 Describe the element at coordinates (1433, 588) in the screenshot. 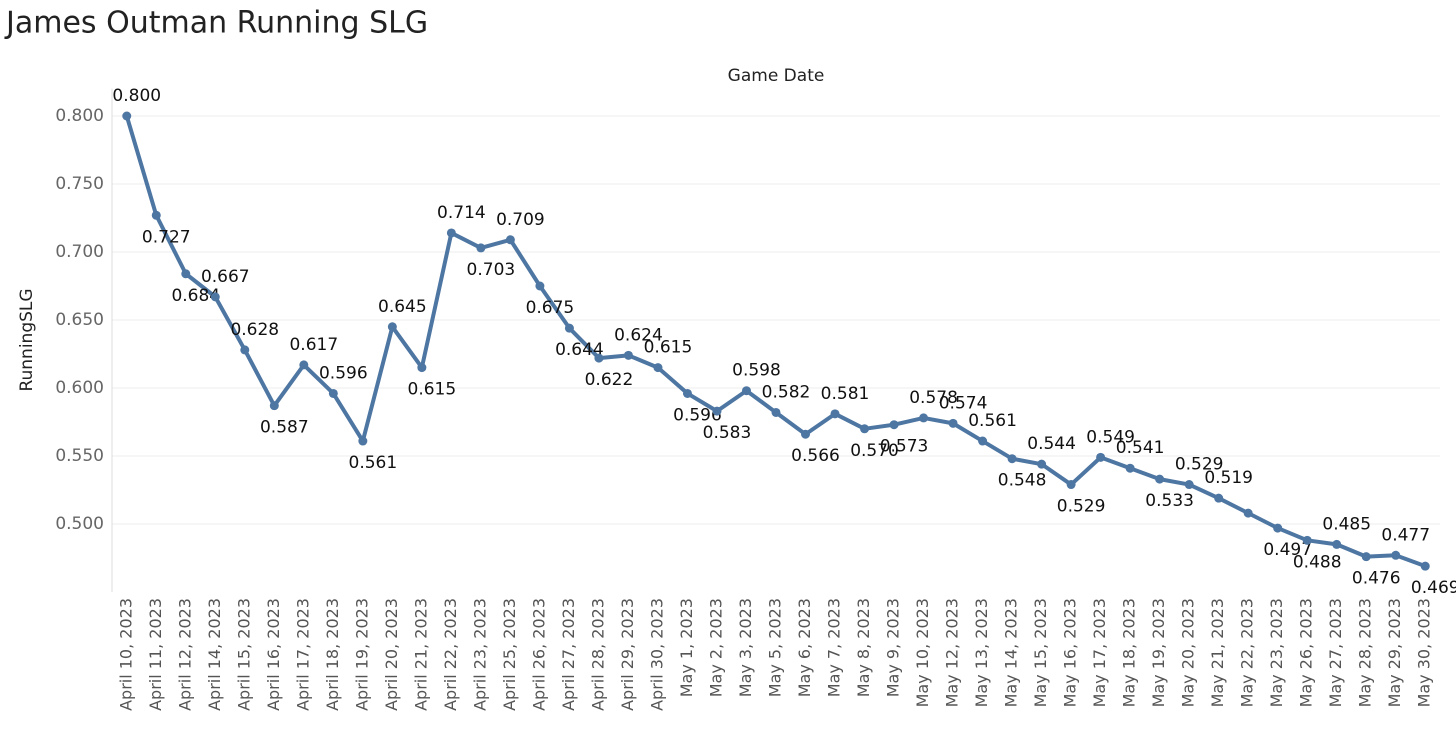

I see `value-label: 0.469` at that location.